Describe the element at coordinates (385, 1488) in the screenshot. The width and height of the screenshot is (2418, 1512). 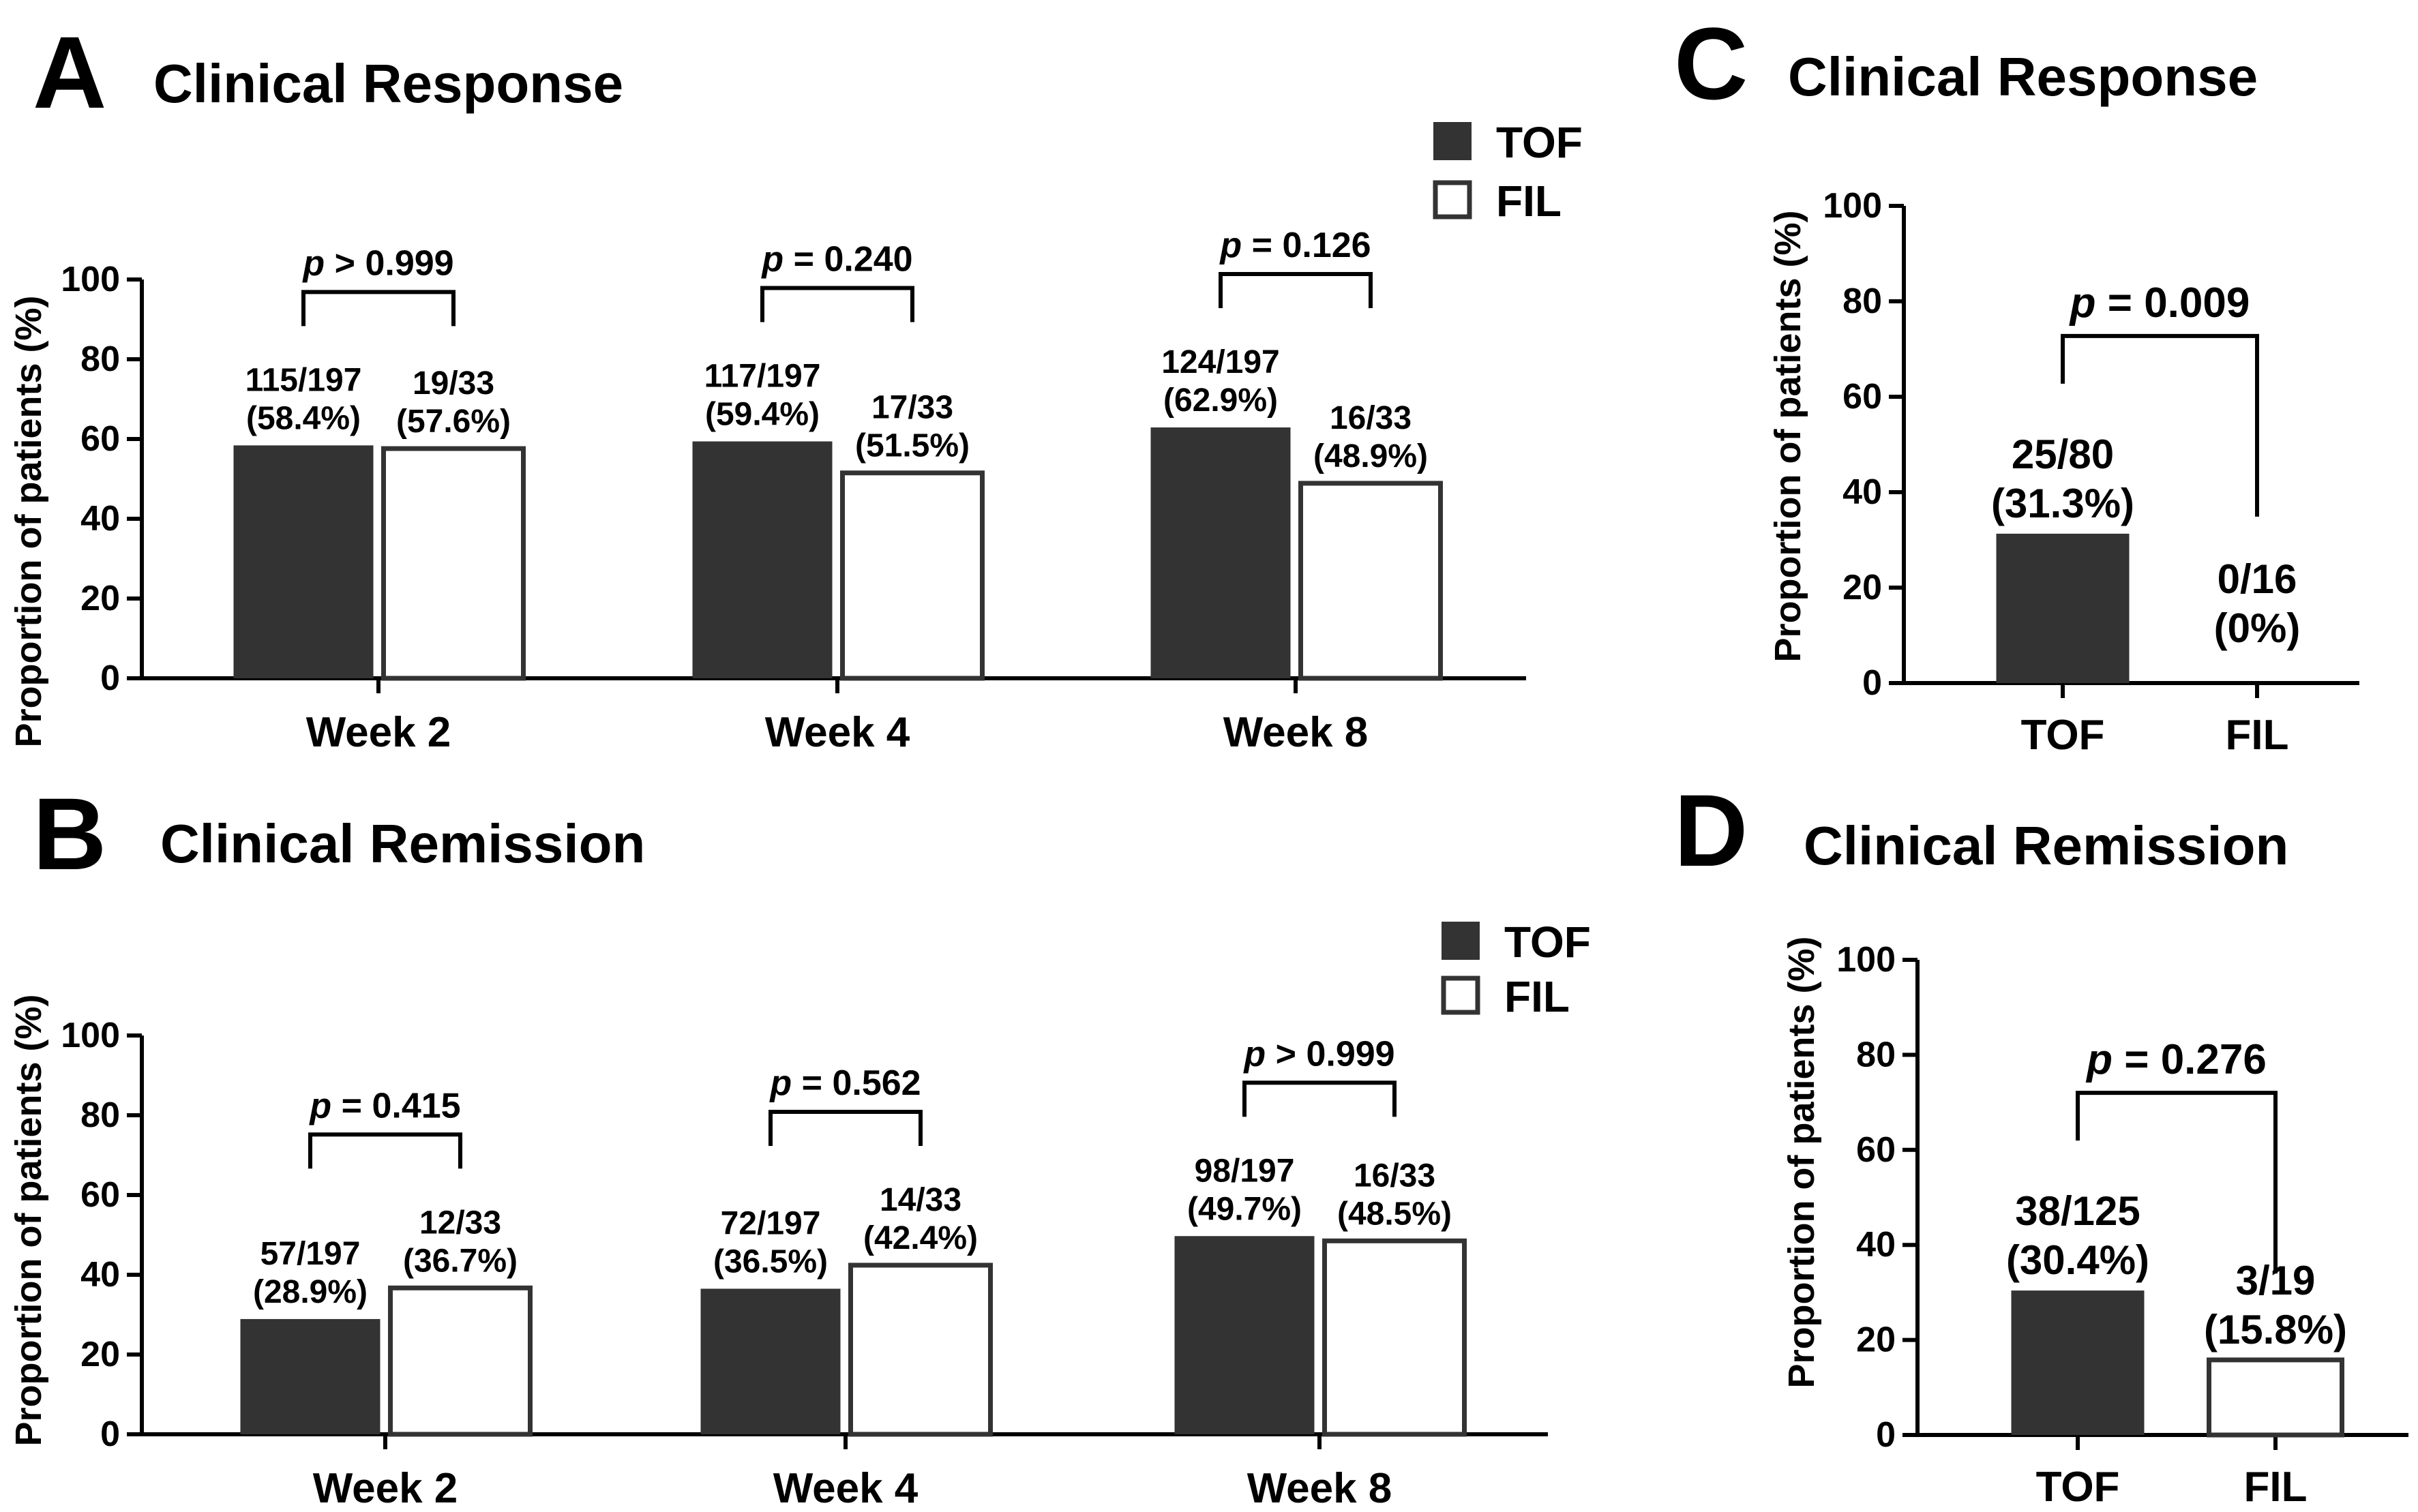
I see `x-category-label: Week 2` at that location.